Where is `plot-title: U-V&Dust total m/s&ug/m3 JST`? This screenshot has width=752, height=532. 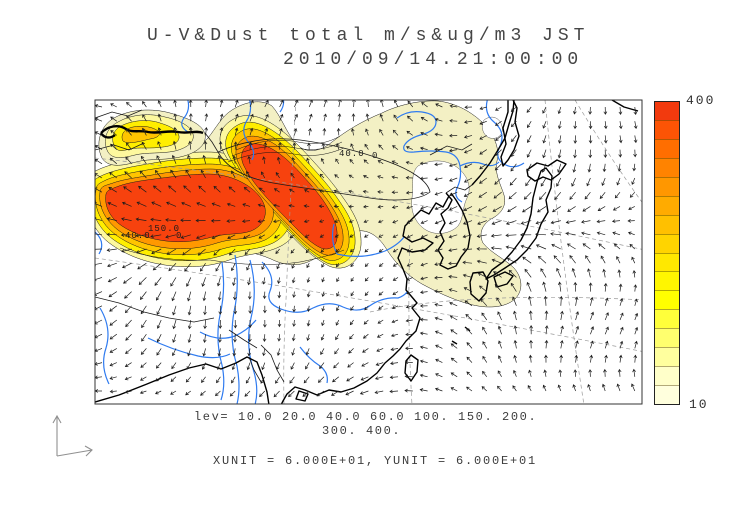
plot-title: U-V&Dust total m/s&ug/m3 JST is located at coordinates (368, 36).